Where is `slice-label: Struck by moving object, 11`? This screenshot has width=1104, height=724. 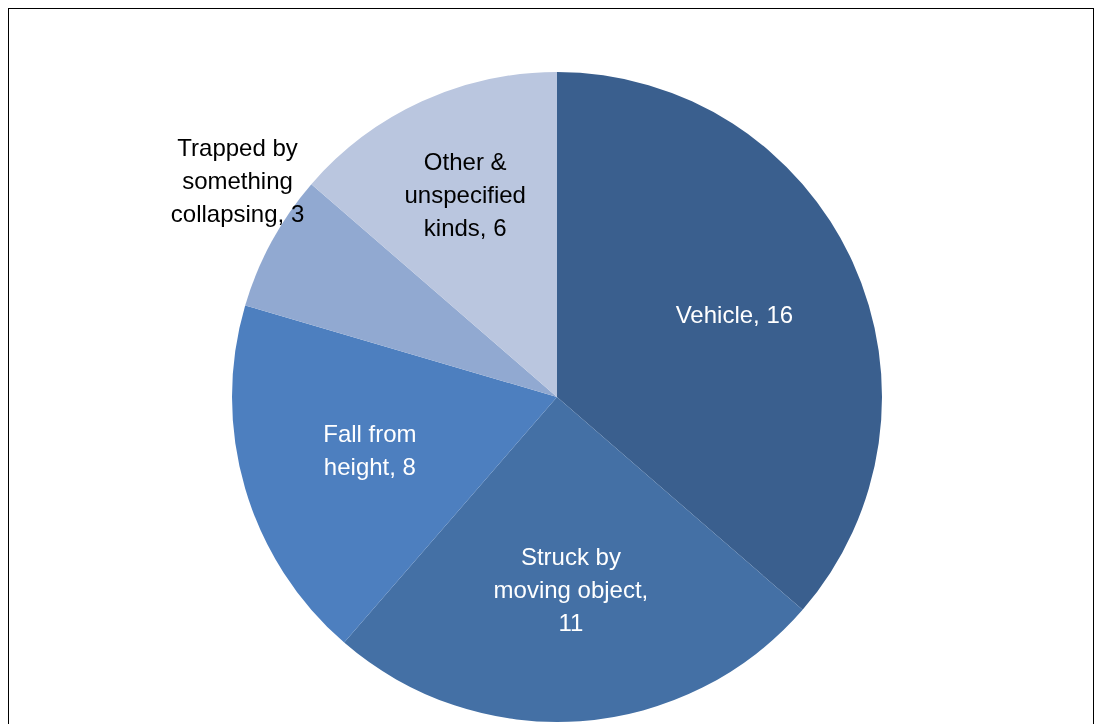
slice-label: Struck by moving object, 11 is located at coordinates (571, 590).